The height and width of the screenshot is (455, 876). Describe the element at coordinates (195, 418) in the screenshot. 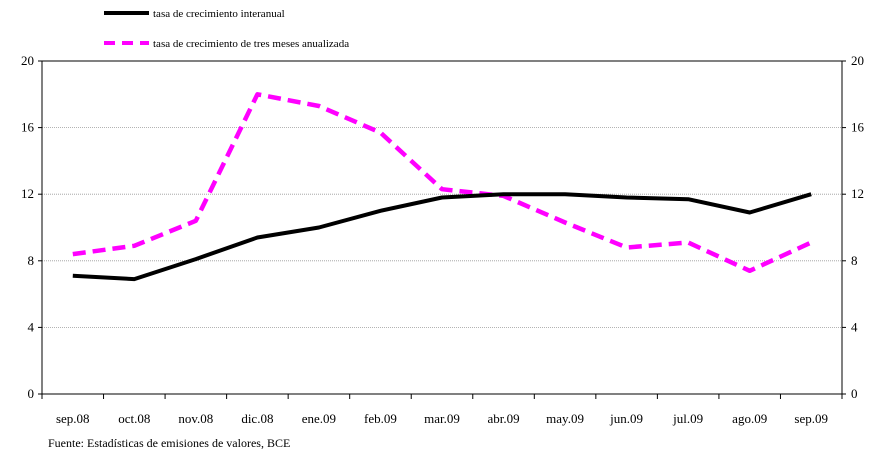

I see `x-tick-label: nov.08` at that location.